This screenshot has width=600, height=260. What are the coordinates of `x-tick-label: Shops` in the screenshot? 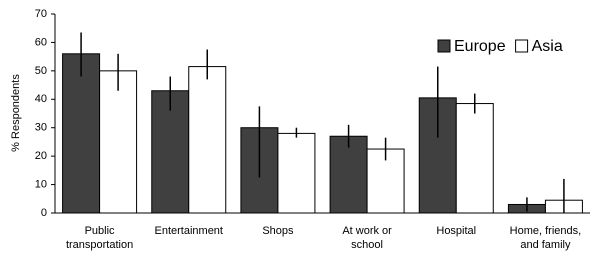 It's located at (278, 231).